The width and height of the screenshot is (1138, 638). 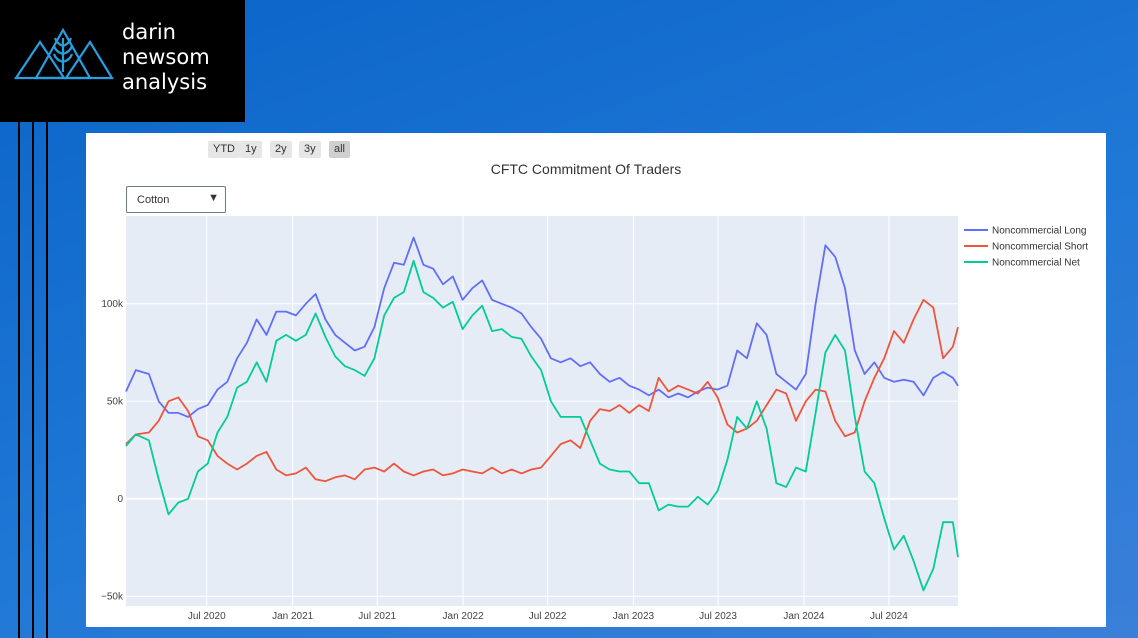 I want to click on brand-logo: darin newsom analysis, so click(x=122, y=61).